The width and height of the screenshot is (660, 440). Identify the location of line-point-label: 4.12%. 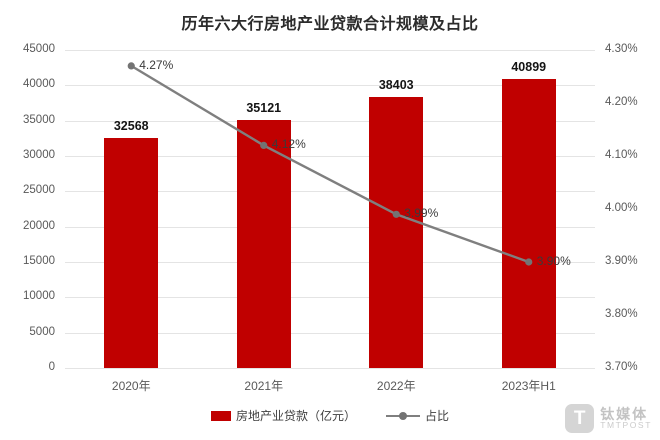
(288, 144).